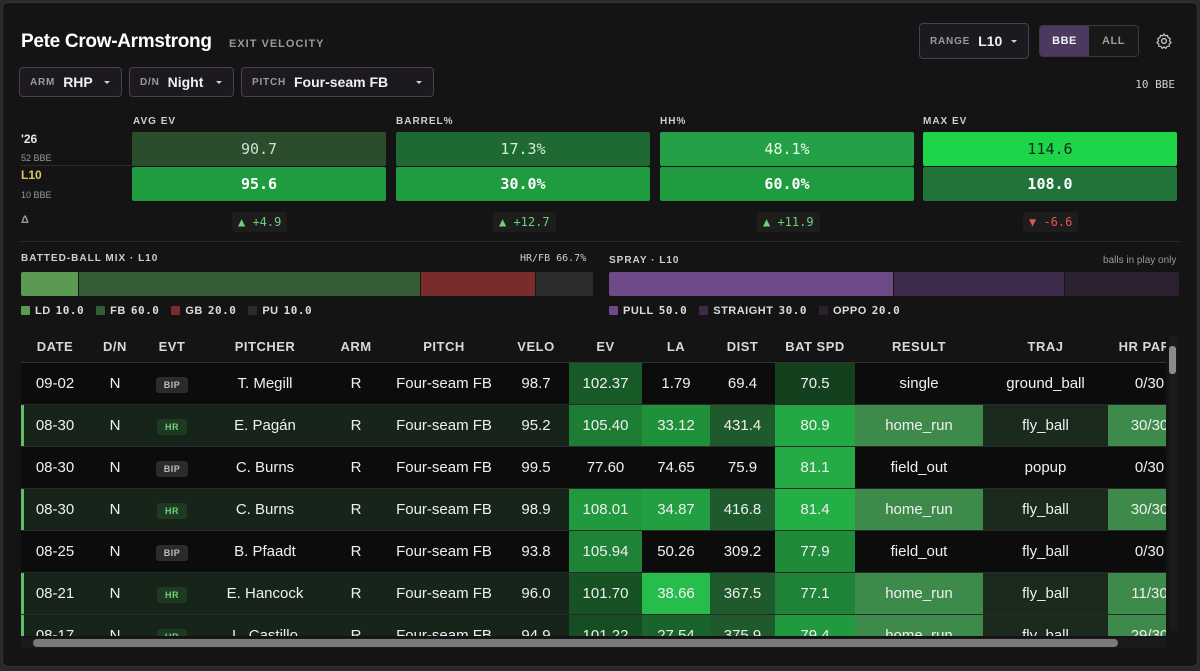  What do you see at coordinates (280, 310) in the screenshot?
I see `batted-ball-legend-item-pu: PU 10.0` at bounding box center [280, 310].